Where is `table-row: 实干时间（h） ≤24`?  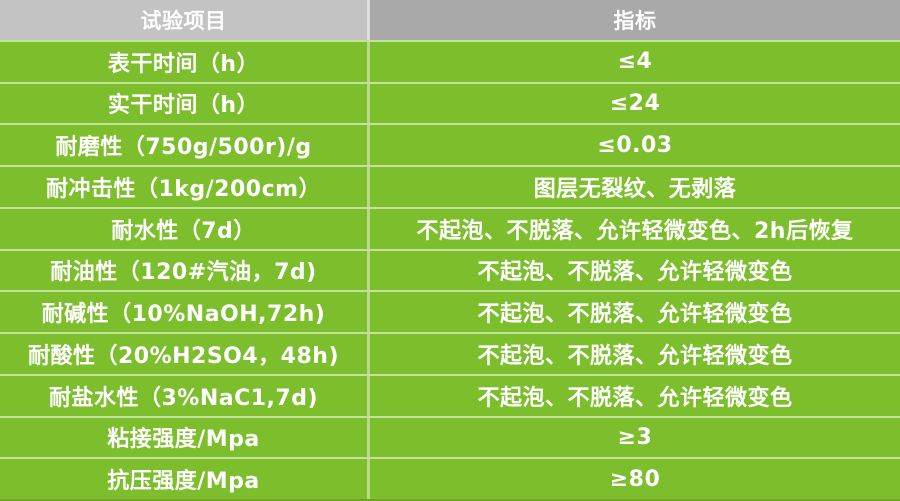 table-row: 实干时间（h） ≤24 is located at coordinates (450, 102).